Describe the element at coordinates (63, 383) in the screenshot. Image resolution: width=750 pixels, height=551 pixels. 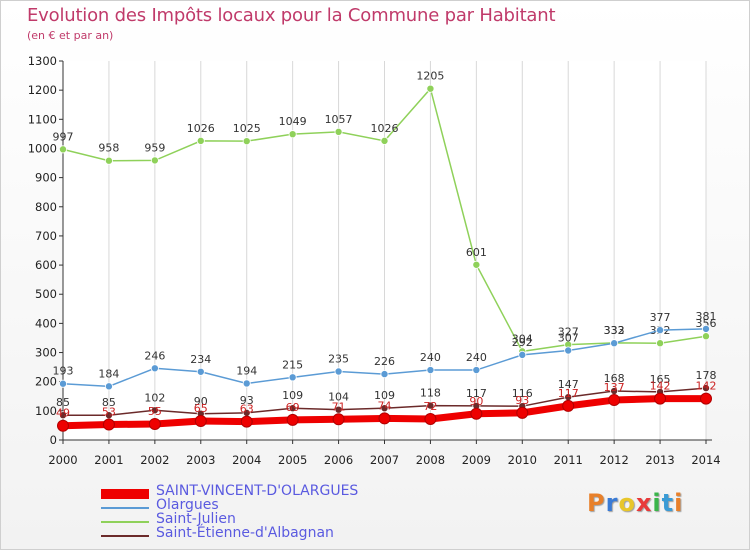
I see `point-olargues-2000` at that location.